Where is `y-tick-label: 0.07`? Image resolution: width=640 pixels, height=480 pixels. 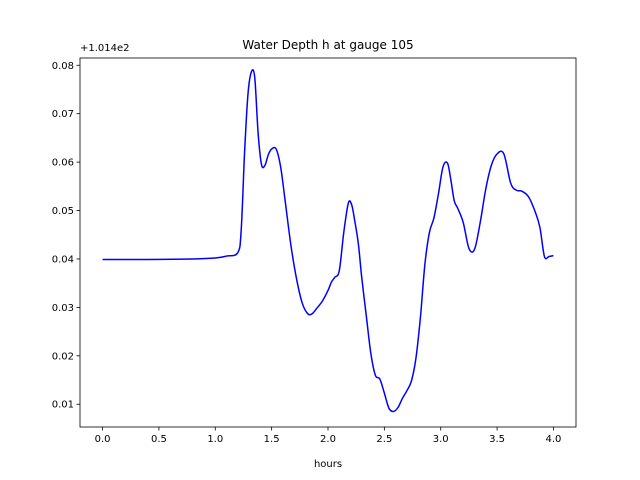 y-tick-label: 0.07 is located at coordinates (63, 114).